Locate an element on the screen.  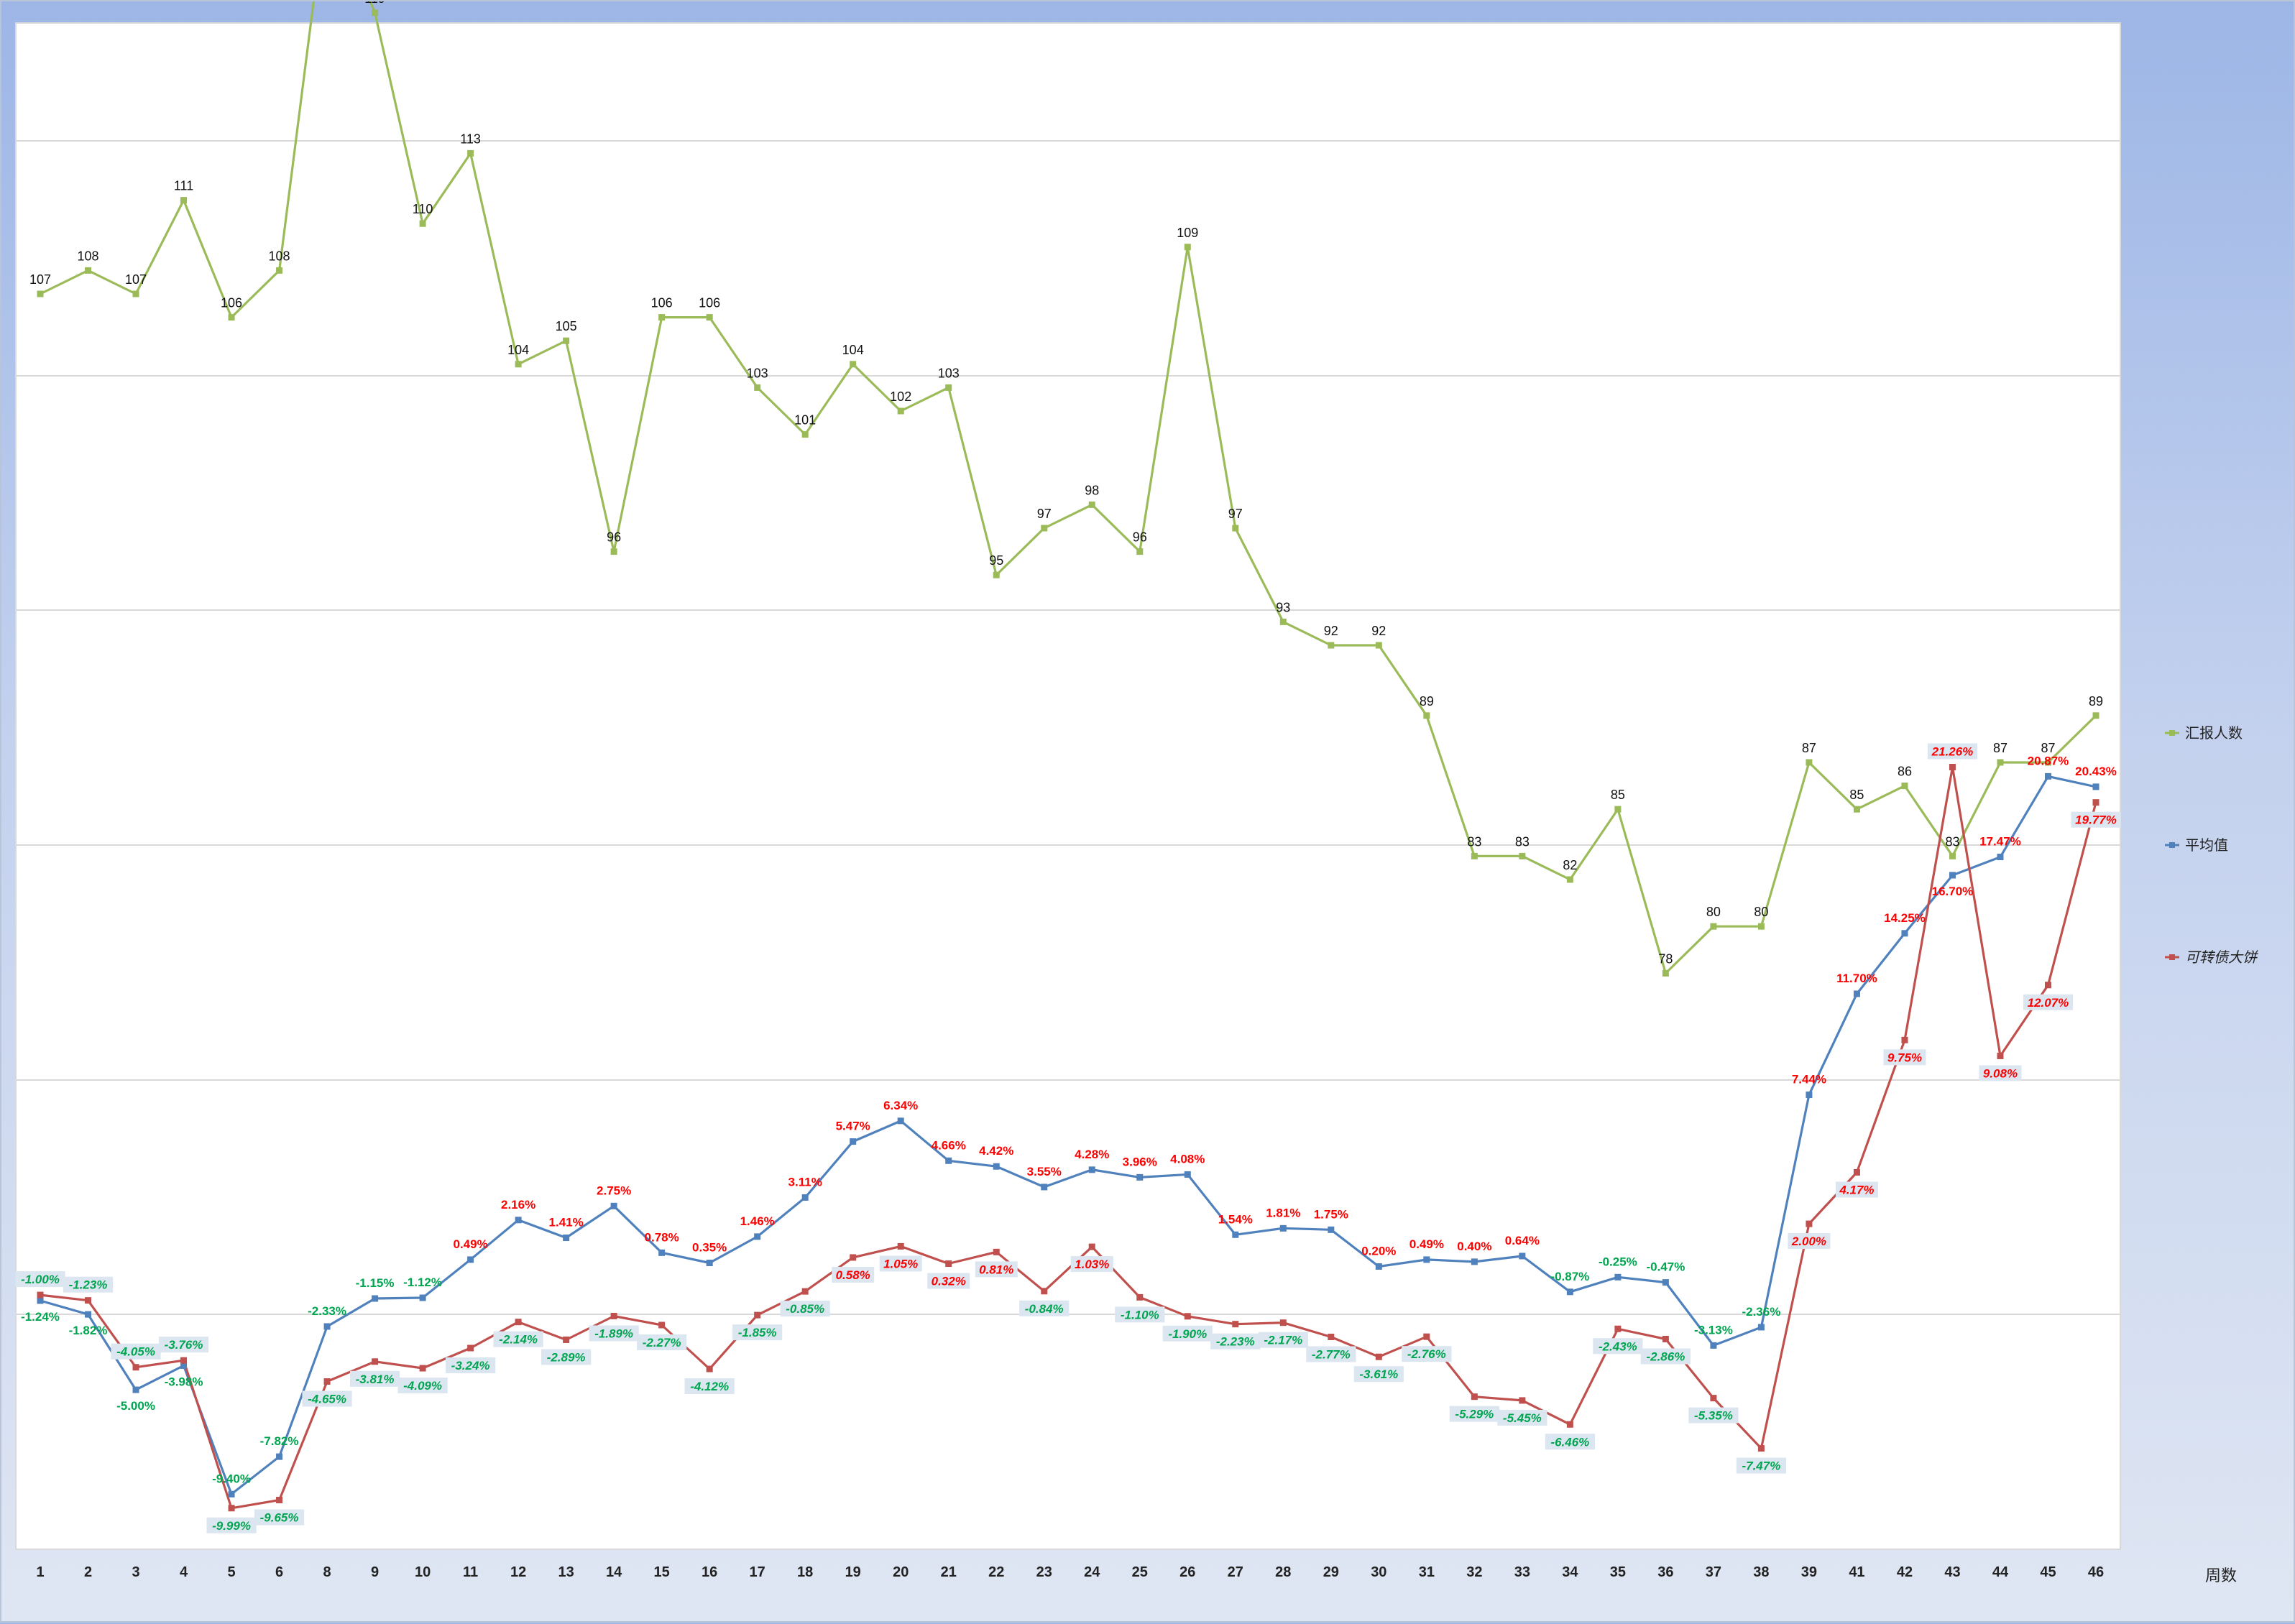
cb-cake-data-label: -2.43% is located at coordinates (1618, 1346).